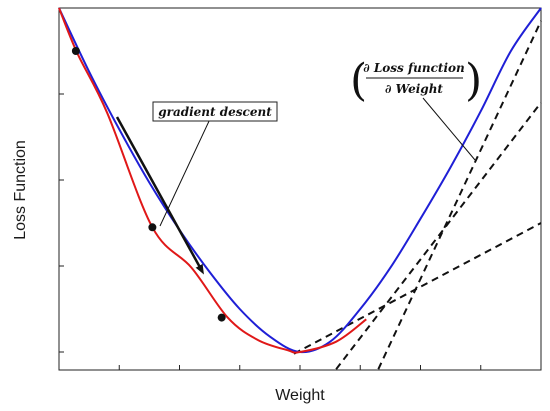 This screenshot has width=550, height=411. I want to click on gradient-descent-arrow, so click(159, 195).